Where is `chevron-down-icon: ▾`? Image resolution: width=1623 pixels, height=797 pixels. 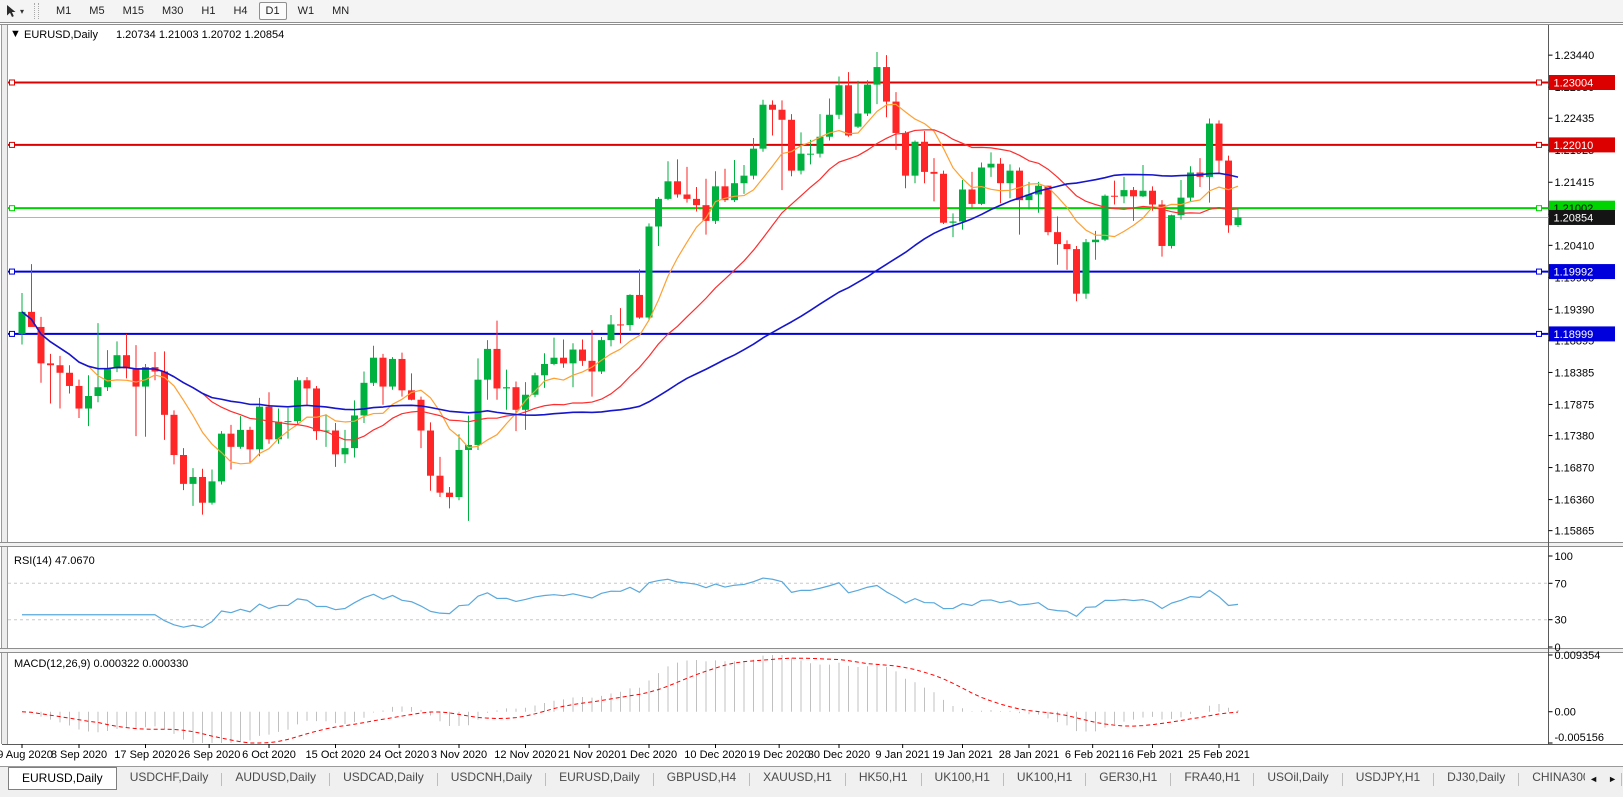 chevron-down-icon: ▾ is located at coordinates (22, 11).